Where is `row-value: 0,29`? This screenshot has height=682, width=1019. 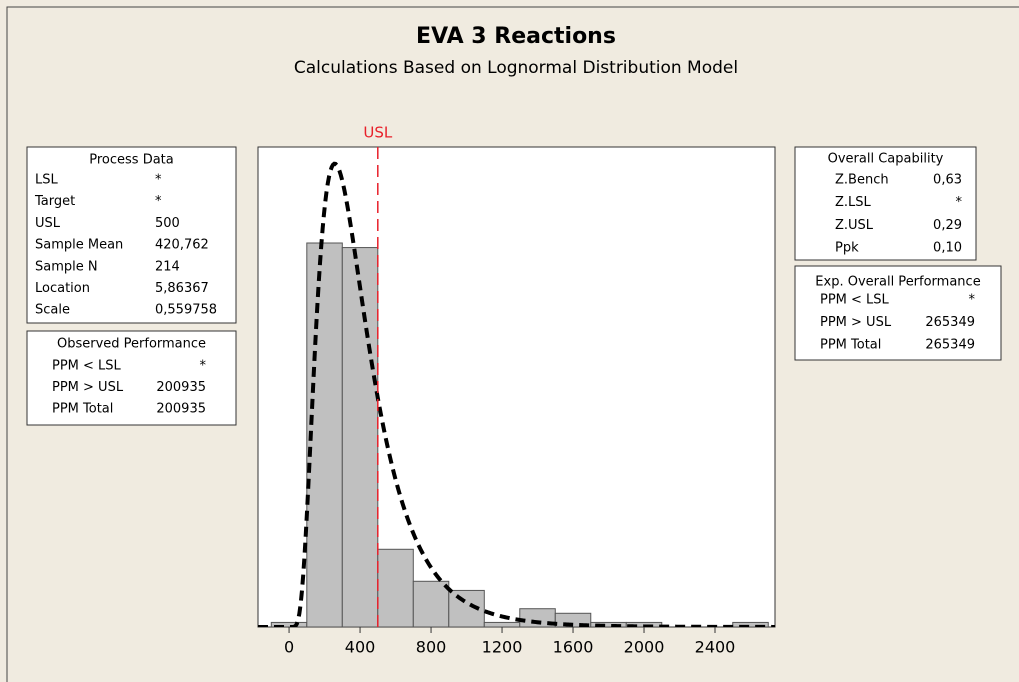 row-value: 0,29 is located at coordinates (947, 225).